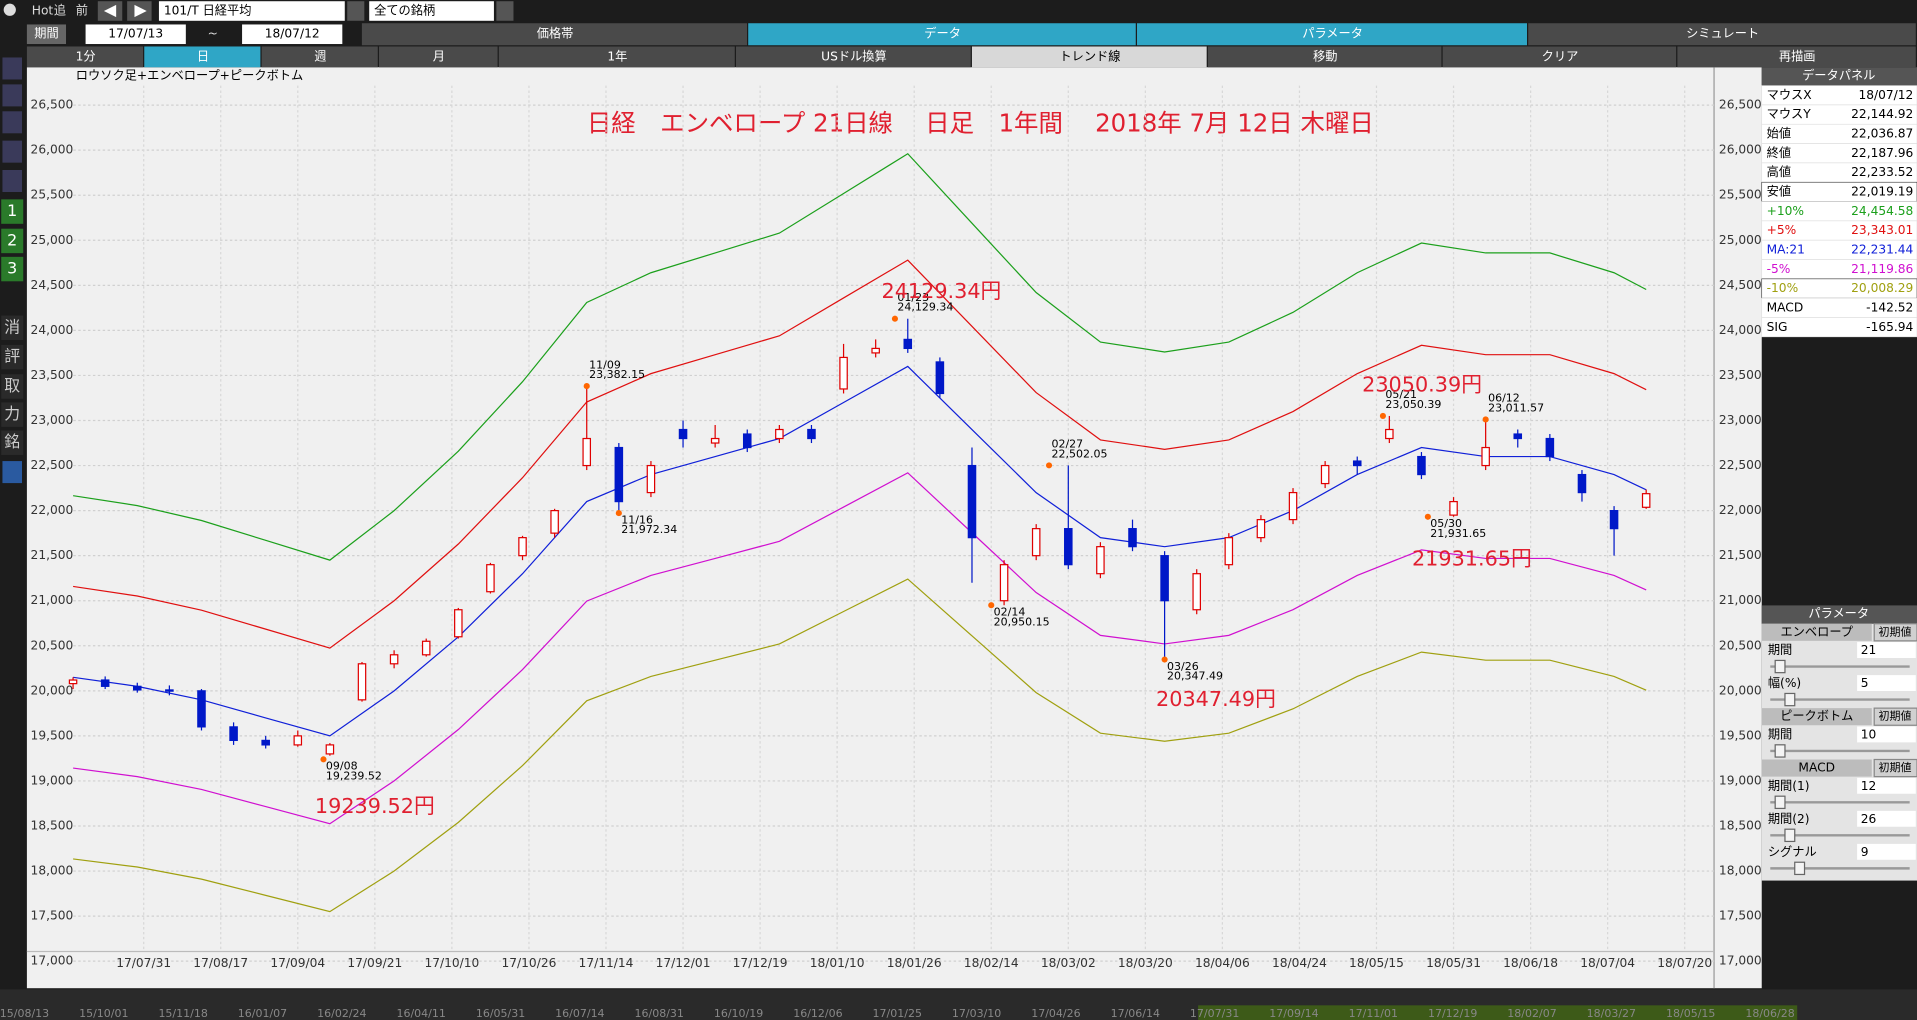 This screenshot has width=1917, height=1020. Describe the element at coordinates (135, 34) in the screenshot. I see `from-input` at that location.